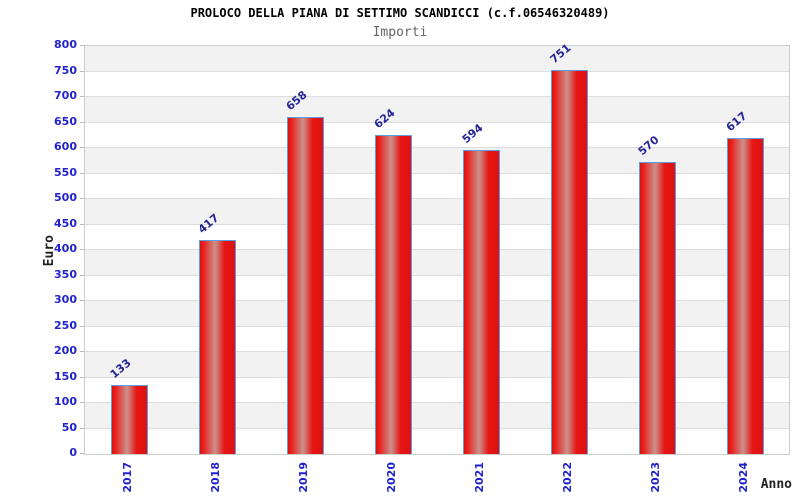 This screenshot has height=500, width=800. Describe the element at coordinates (65, 274) in the screenshot. I see `y-tick-label: 350` at that location.